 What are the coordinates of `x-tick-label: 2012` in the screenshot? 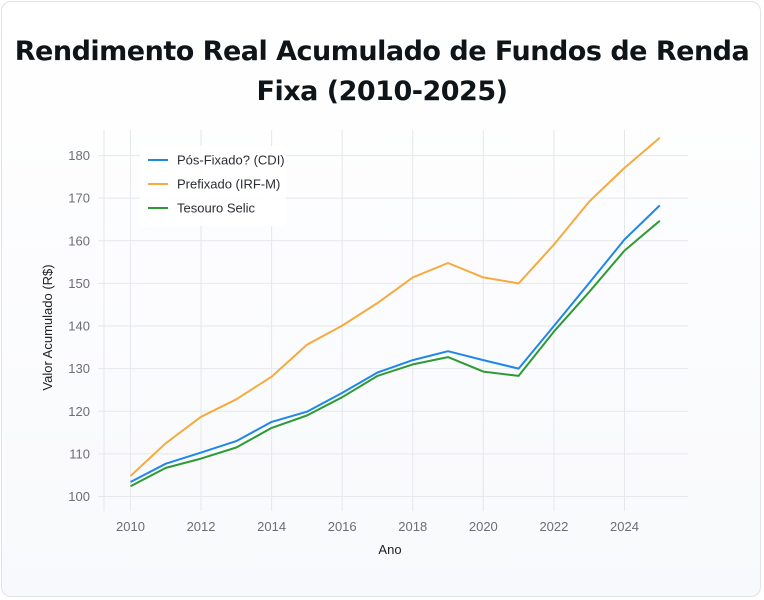 It's located at (201, 526).